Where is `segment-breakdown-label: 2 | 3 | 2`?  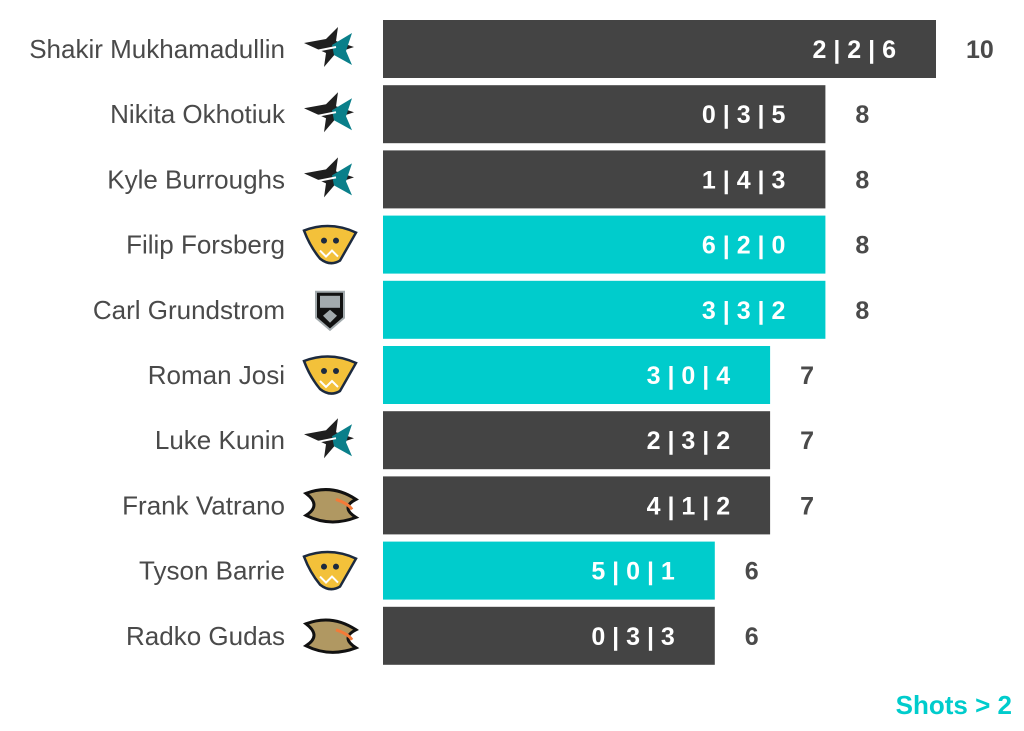 segment-breakdown-label: 2 | 3 | 2 is located at coordinates (688, 441).